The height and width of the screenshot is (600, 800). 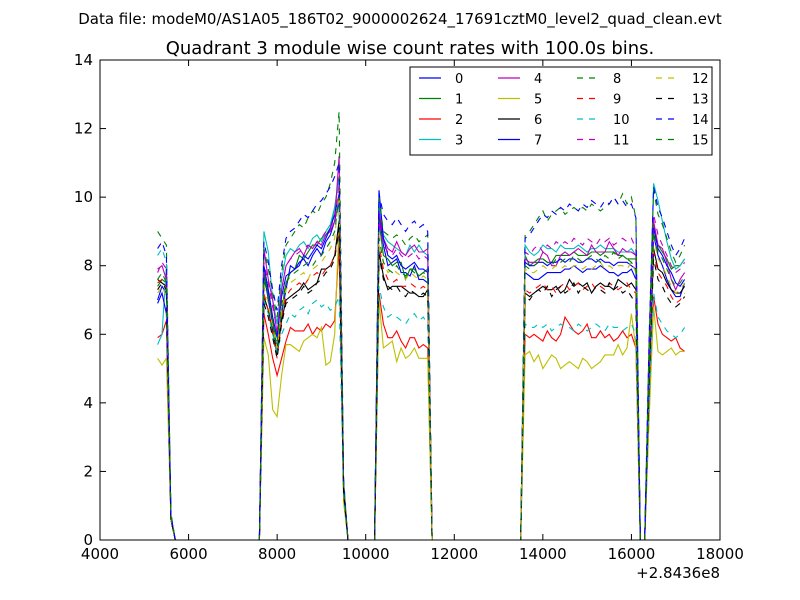 I want to click on y-tick-label: 2, so click(x=88, y=471).